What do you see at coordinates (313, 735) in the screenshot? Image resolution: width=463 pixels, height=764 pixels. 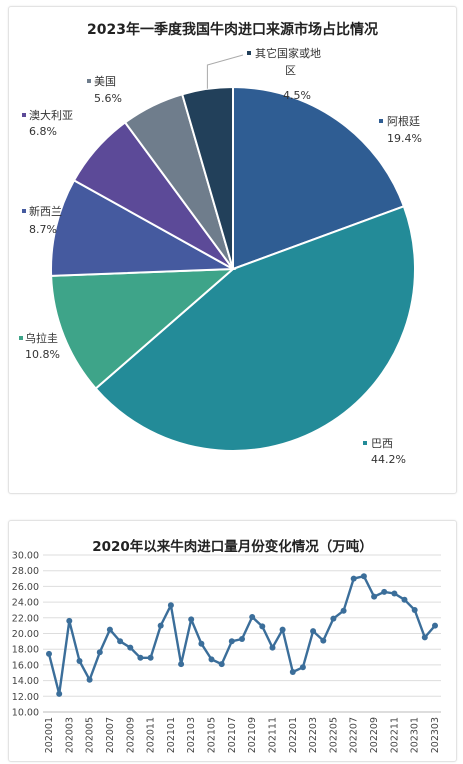 I see `x-tick-label: 202203` at bounding box center [313, 735].